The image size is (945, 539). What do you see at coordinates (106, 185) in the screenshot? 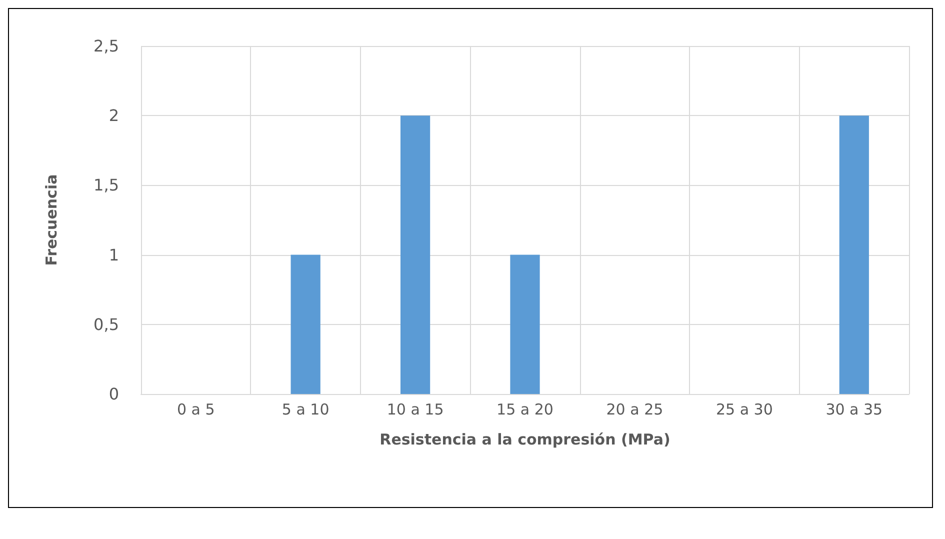
I see `y-tick-label: 1,5` at bounding box center [106, 185].